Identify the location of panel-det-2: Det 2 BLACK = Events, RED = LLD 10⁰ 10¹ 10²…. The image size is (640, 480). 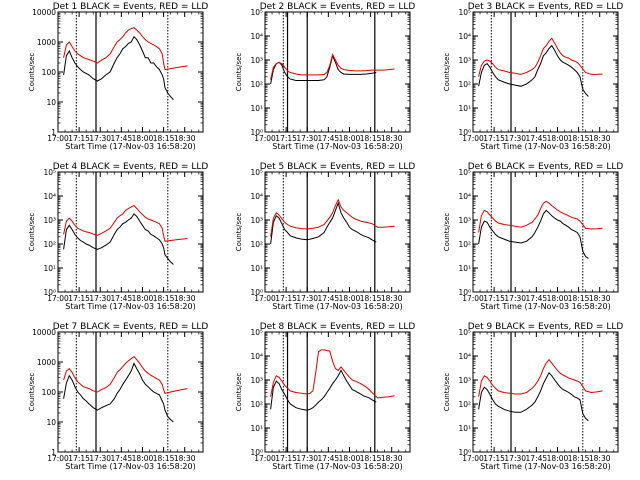
(325, 76).